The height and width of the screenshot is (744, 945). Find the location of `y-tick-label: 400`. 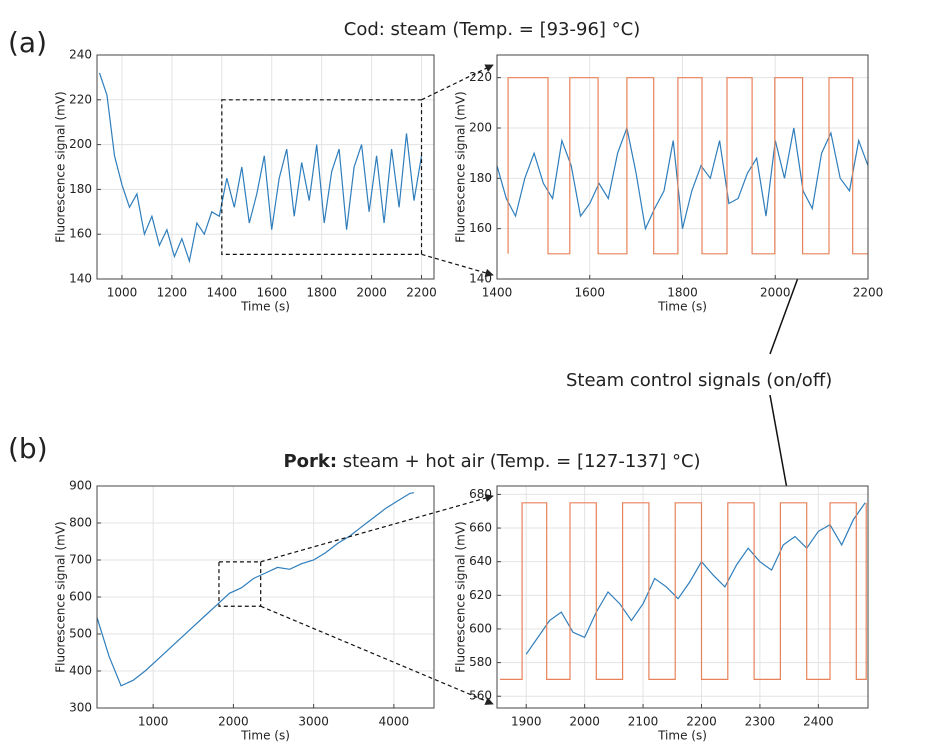

y-tick-label: 400 is located at coordinates (80, 671).